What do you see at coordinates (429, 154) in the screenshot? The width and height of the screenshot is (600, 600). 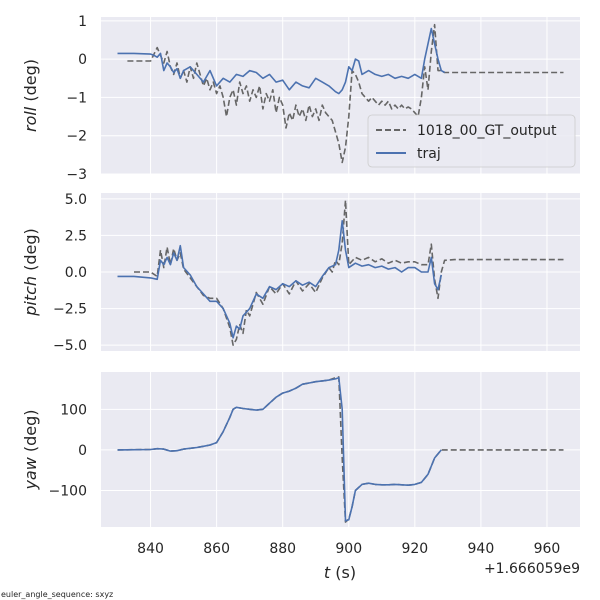 I see `legend-label-traj: traj` at bounding box center [429, 154].